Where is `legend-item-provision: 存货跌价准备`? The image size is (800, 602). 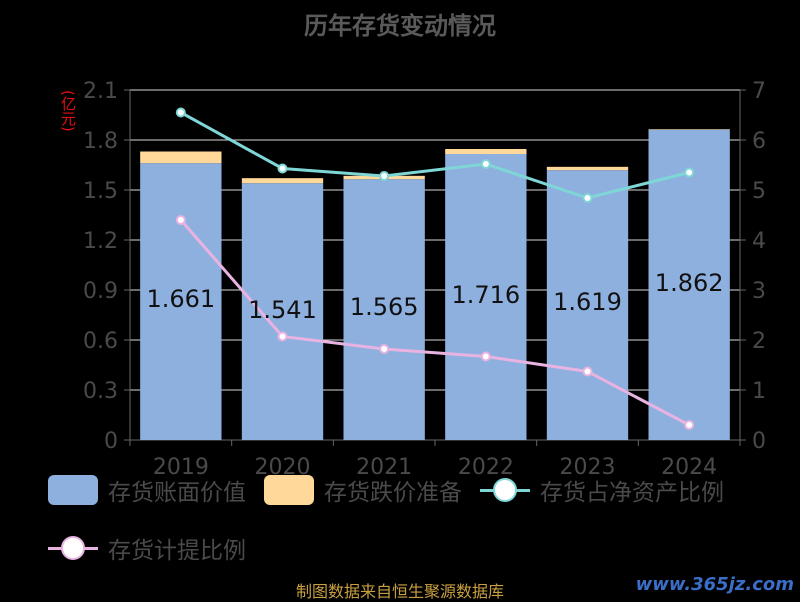 legend-item-provision: 存货跌价准备 is located at coordinates (363, 490).